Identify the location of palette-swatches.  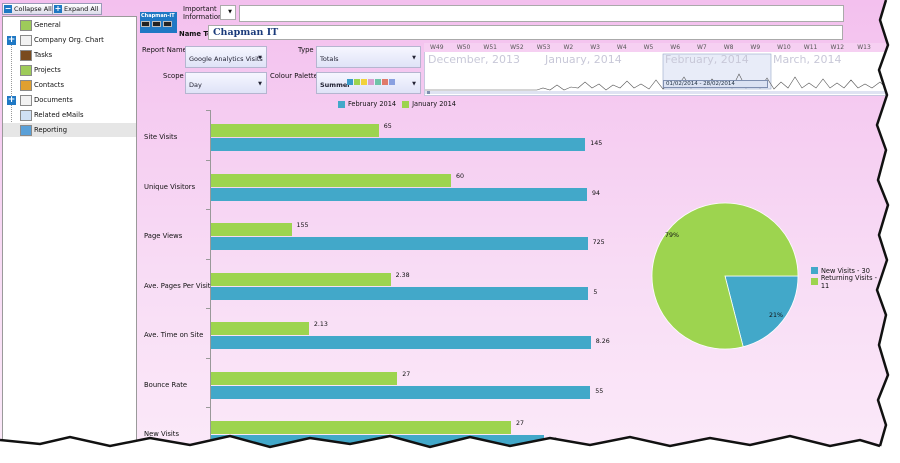
(371, 82).